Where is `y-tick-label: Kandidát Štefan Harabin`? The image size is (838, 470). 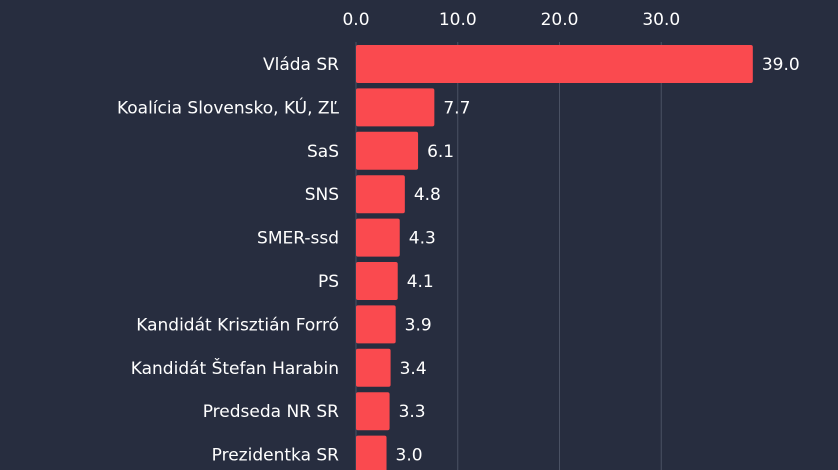
y-tick-label: Kandidát Štefan Harabin is located at coordinates (235, 368).